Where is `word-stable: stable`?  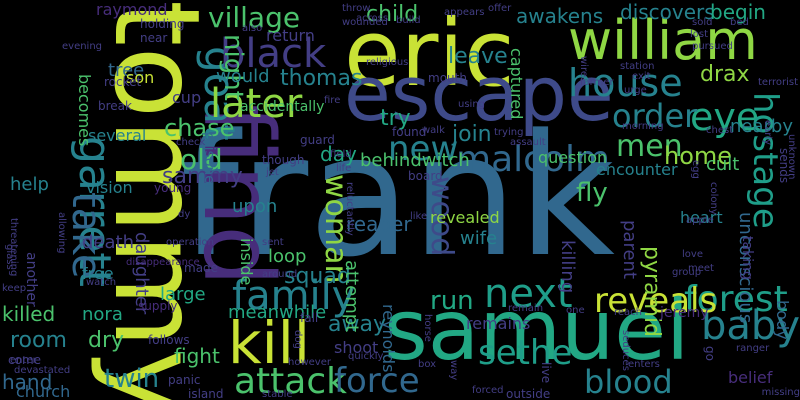
word-stable: stable is located at coordinates (277, 394).